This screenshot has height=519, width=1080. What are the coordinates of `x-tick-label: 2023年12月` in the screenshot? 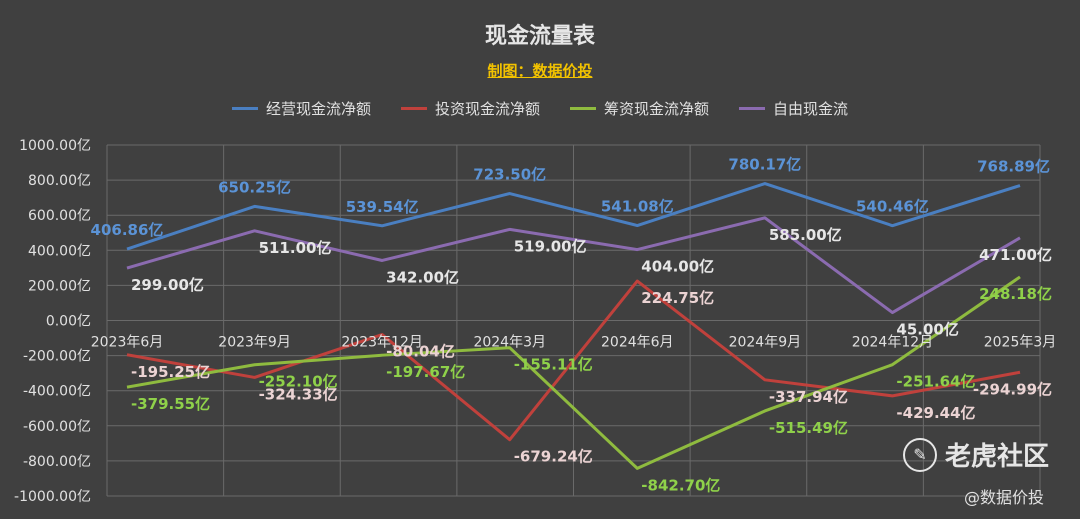 It's located at (381, 343).